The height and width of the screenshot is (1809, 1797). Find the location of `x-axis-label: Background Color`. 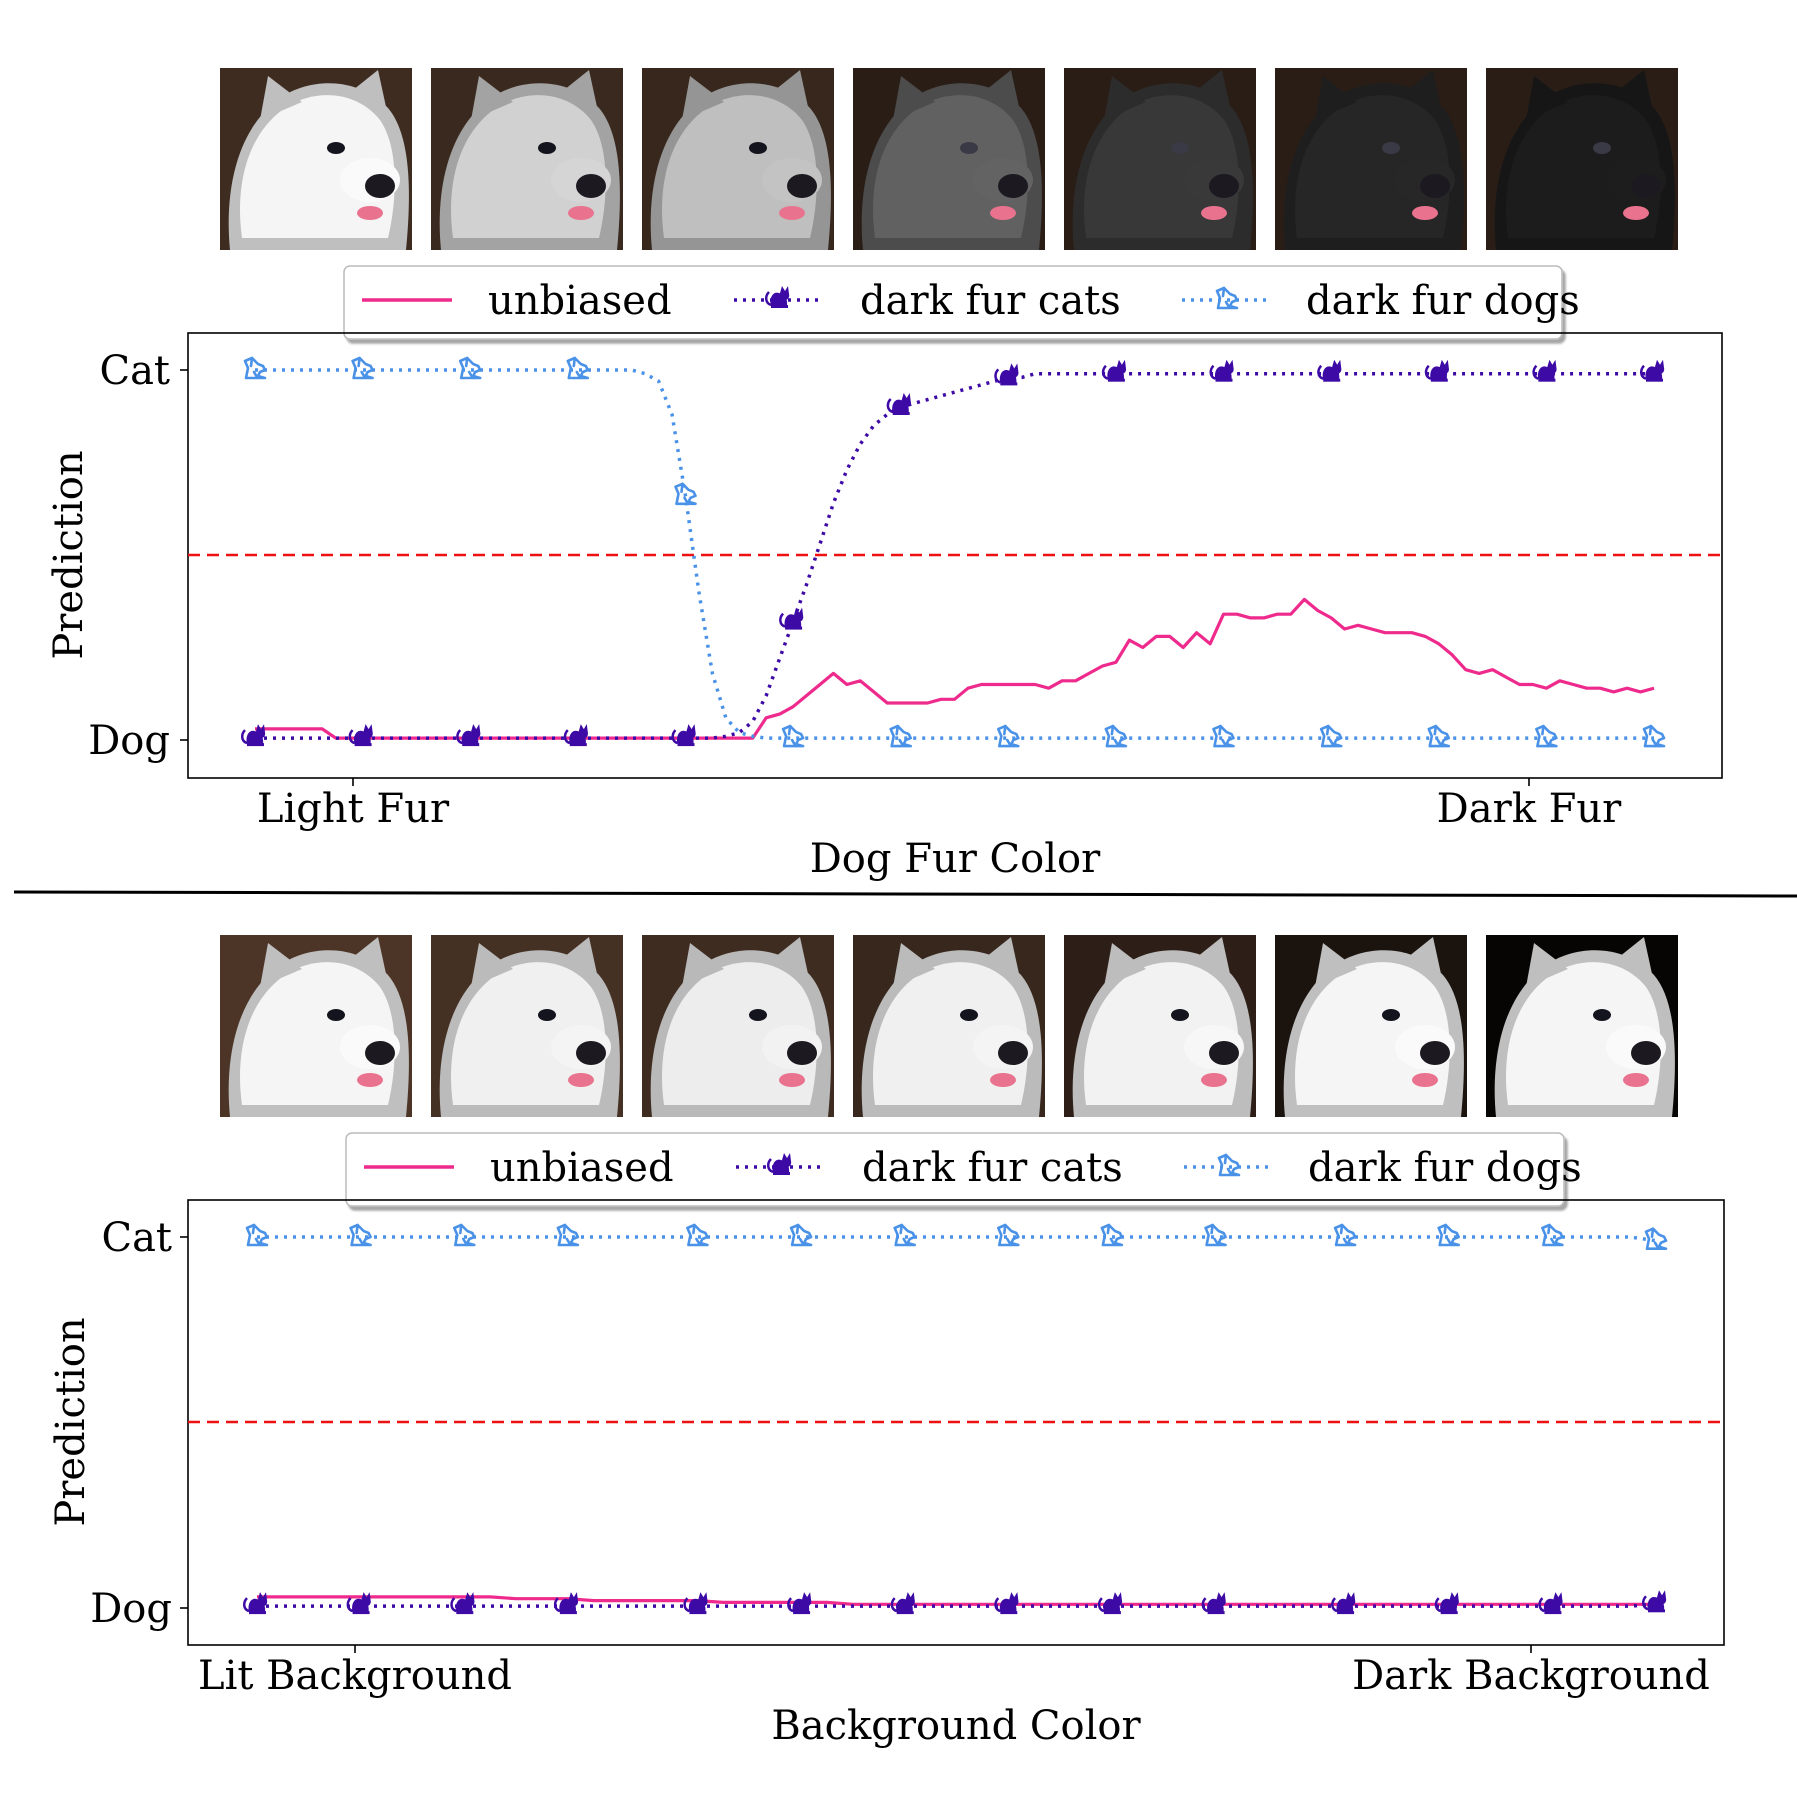

x-axis-label: Background Color is located at coordinates (956, 1726).